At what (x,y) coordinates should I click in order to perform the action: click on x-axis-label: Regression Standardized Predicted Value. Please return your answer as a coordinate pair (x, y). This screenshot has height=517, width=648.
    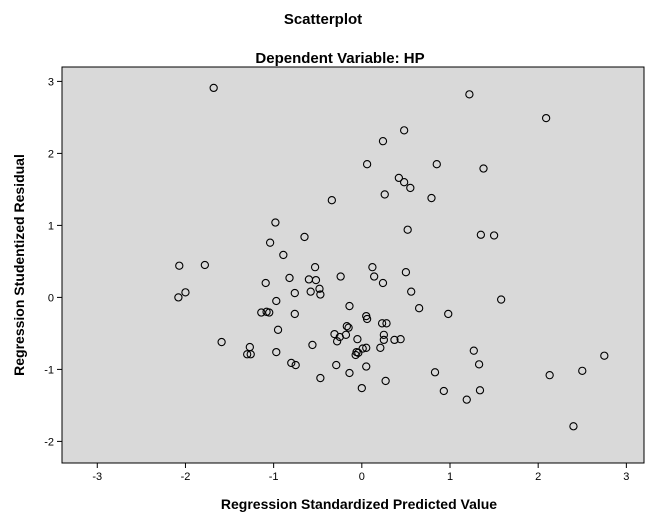
    Looking at the image, I should click on (359, 504).